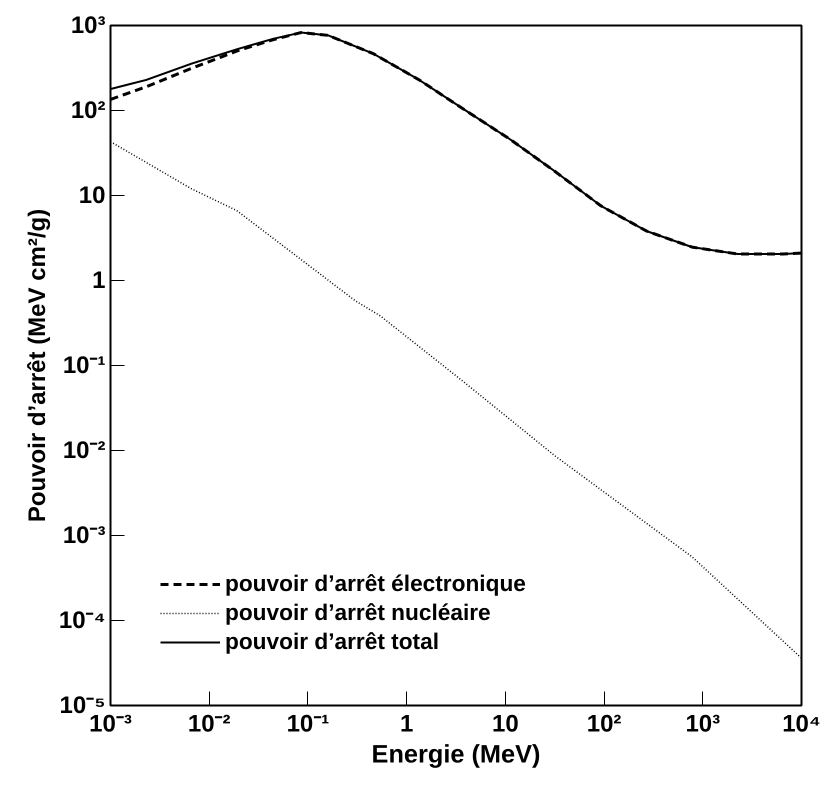  Describe the element at coordinates (84, 365) in the screenshot. I see `y-tick-label: 10⁻¹` at that location.